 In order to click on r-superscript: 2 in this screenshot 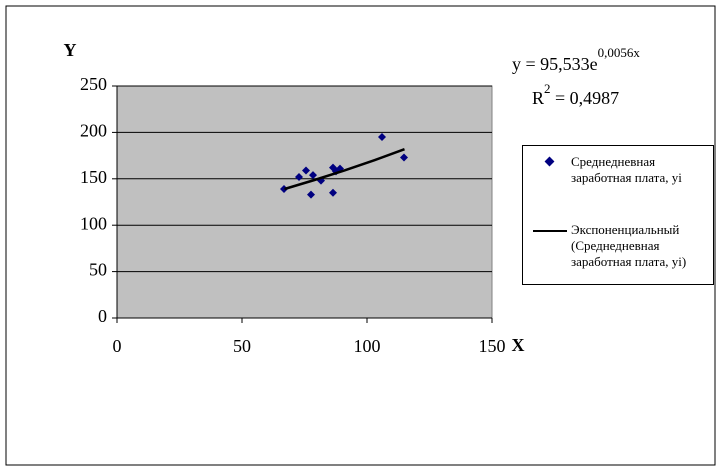, I will do `click(547, 88)`.